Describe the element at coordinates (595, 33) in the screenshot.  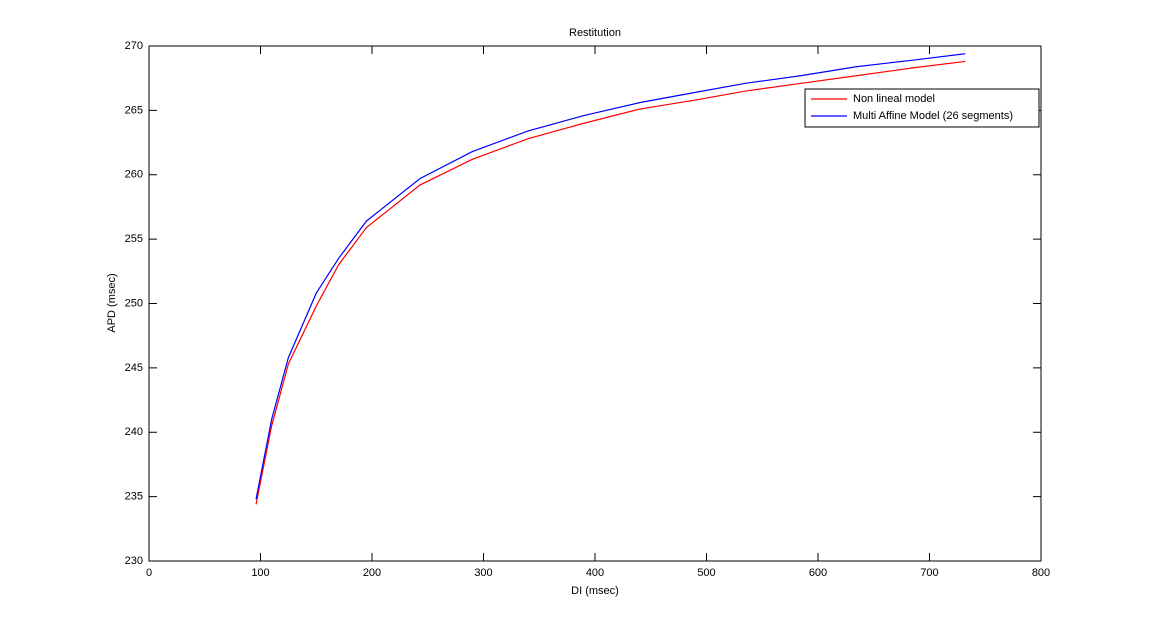
I see `chart-title: Restitution` at that location.